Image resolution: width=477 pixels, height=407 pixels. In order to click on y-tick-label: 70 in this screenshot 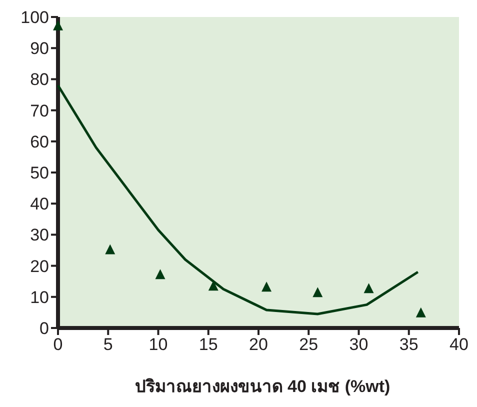, I will do `click(39, 110)`.